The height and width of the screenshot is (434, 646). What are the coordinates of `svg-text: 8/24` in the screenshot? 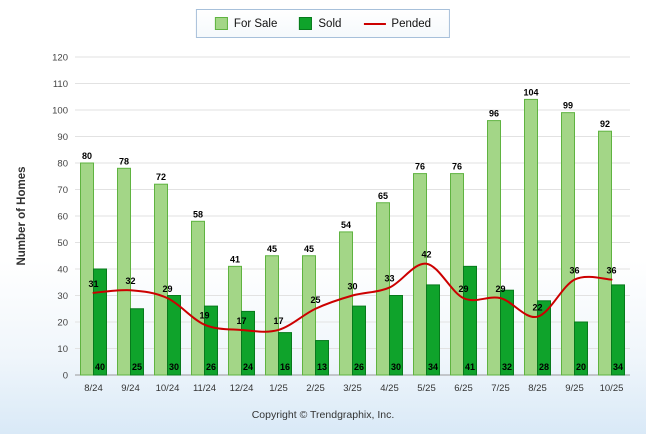 It's located at (93, 388).